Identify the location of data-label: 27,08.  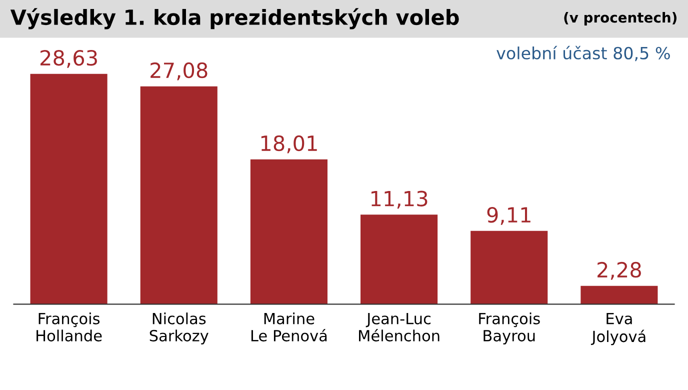
(179, 71).